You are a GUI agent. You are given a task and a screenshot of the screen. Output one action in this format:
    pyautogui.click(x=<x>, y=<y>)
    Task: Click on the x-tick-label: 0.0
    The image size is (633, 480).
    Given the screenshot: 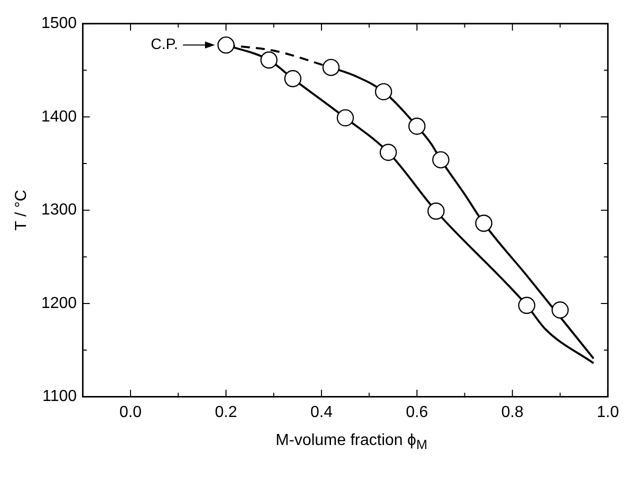 What is the action you would take?
    pyautogui.click(x=130, y=412)
    